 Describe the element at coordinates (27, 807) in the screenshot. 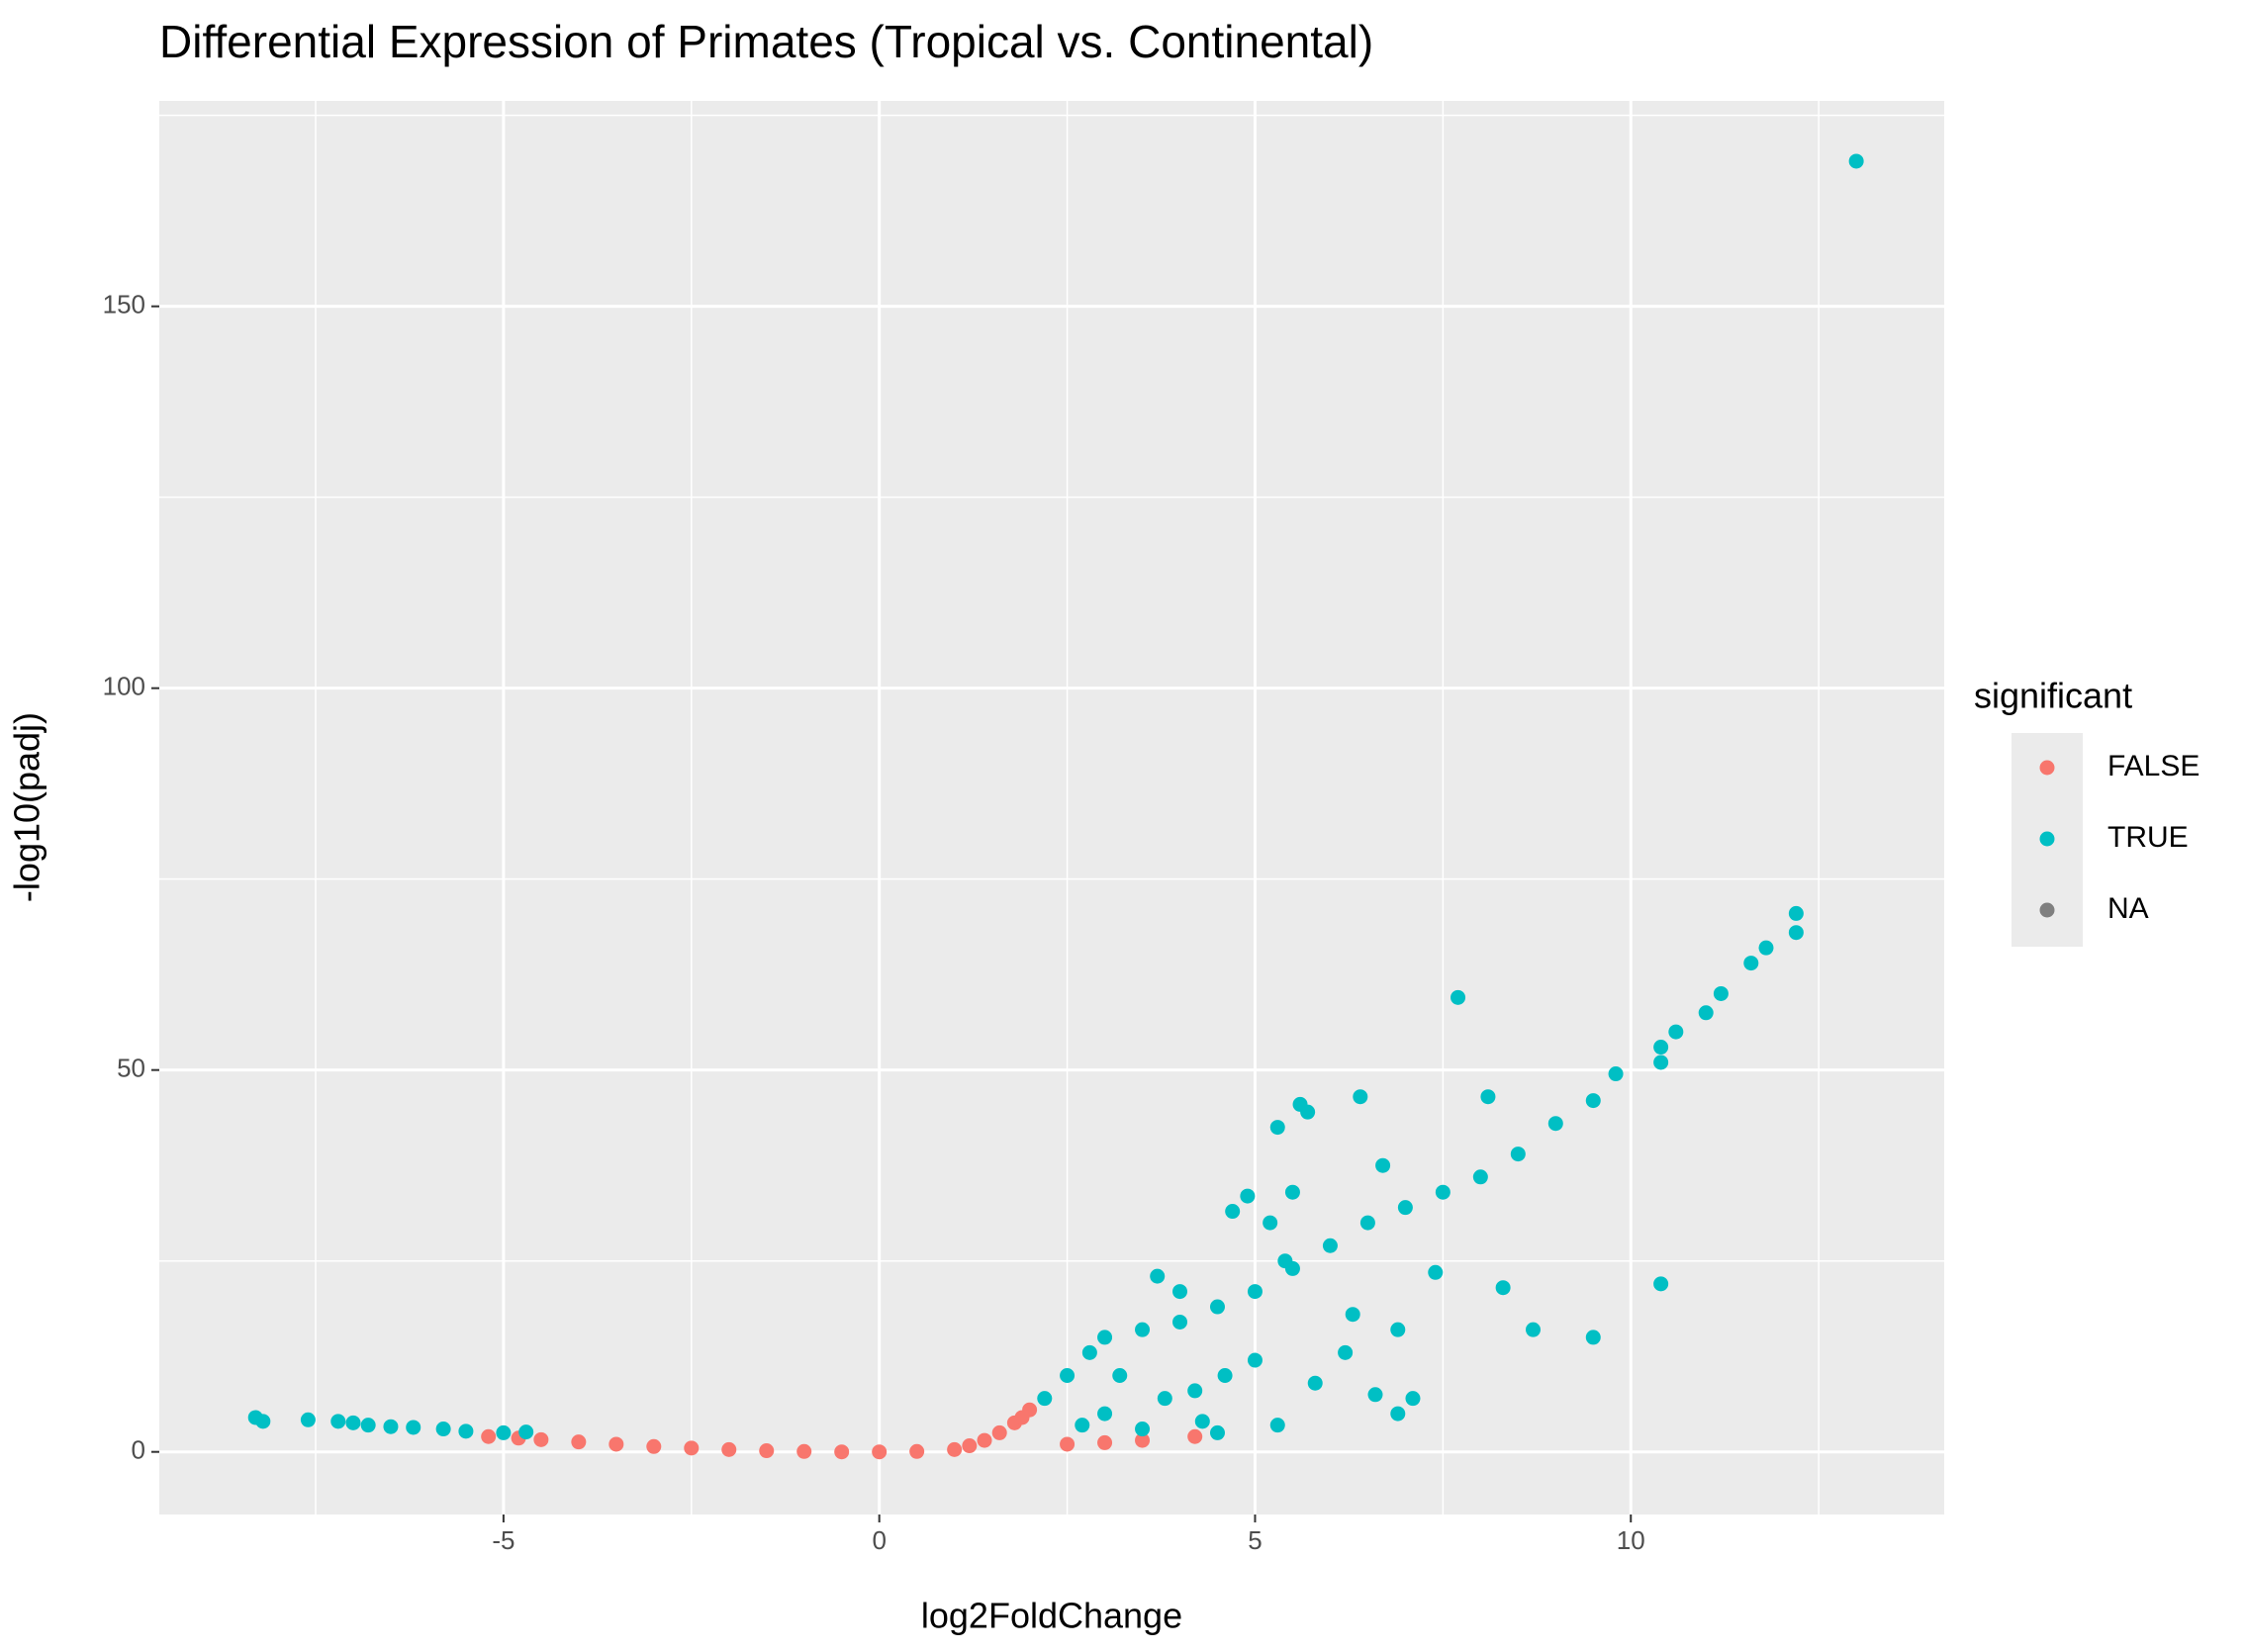

I see `y-axis-title: -log10(padj)` at that location.